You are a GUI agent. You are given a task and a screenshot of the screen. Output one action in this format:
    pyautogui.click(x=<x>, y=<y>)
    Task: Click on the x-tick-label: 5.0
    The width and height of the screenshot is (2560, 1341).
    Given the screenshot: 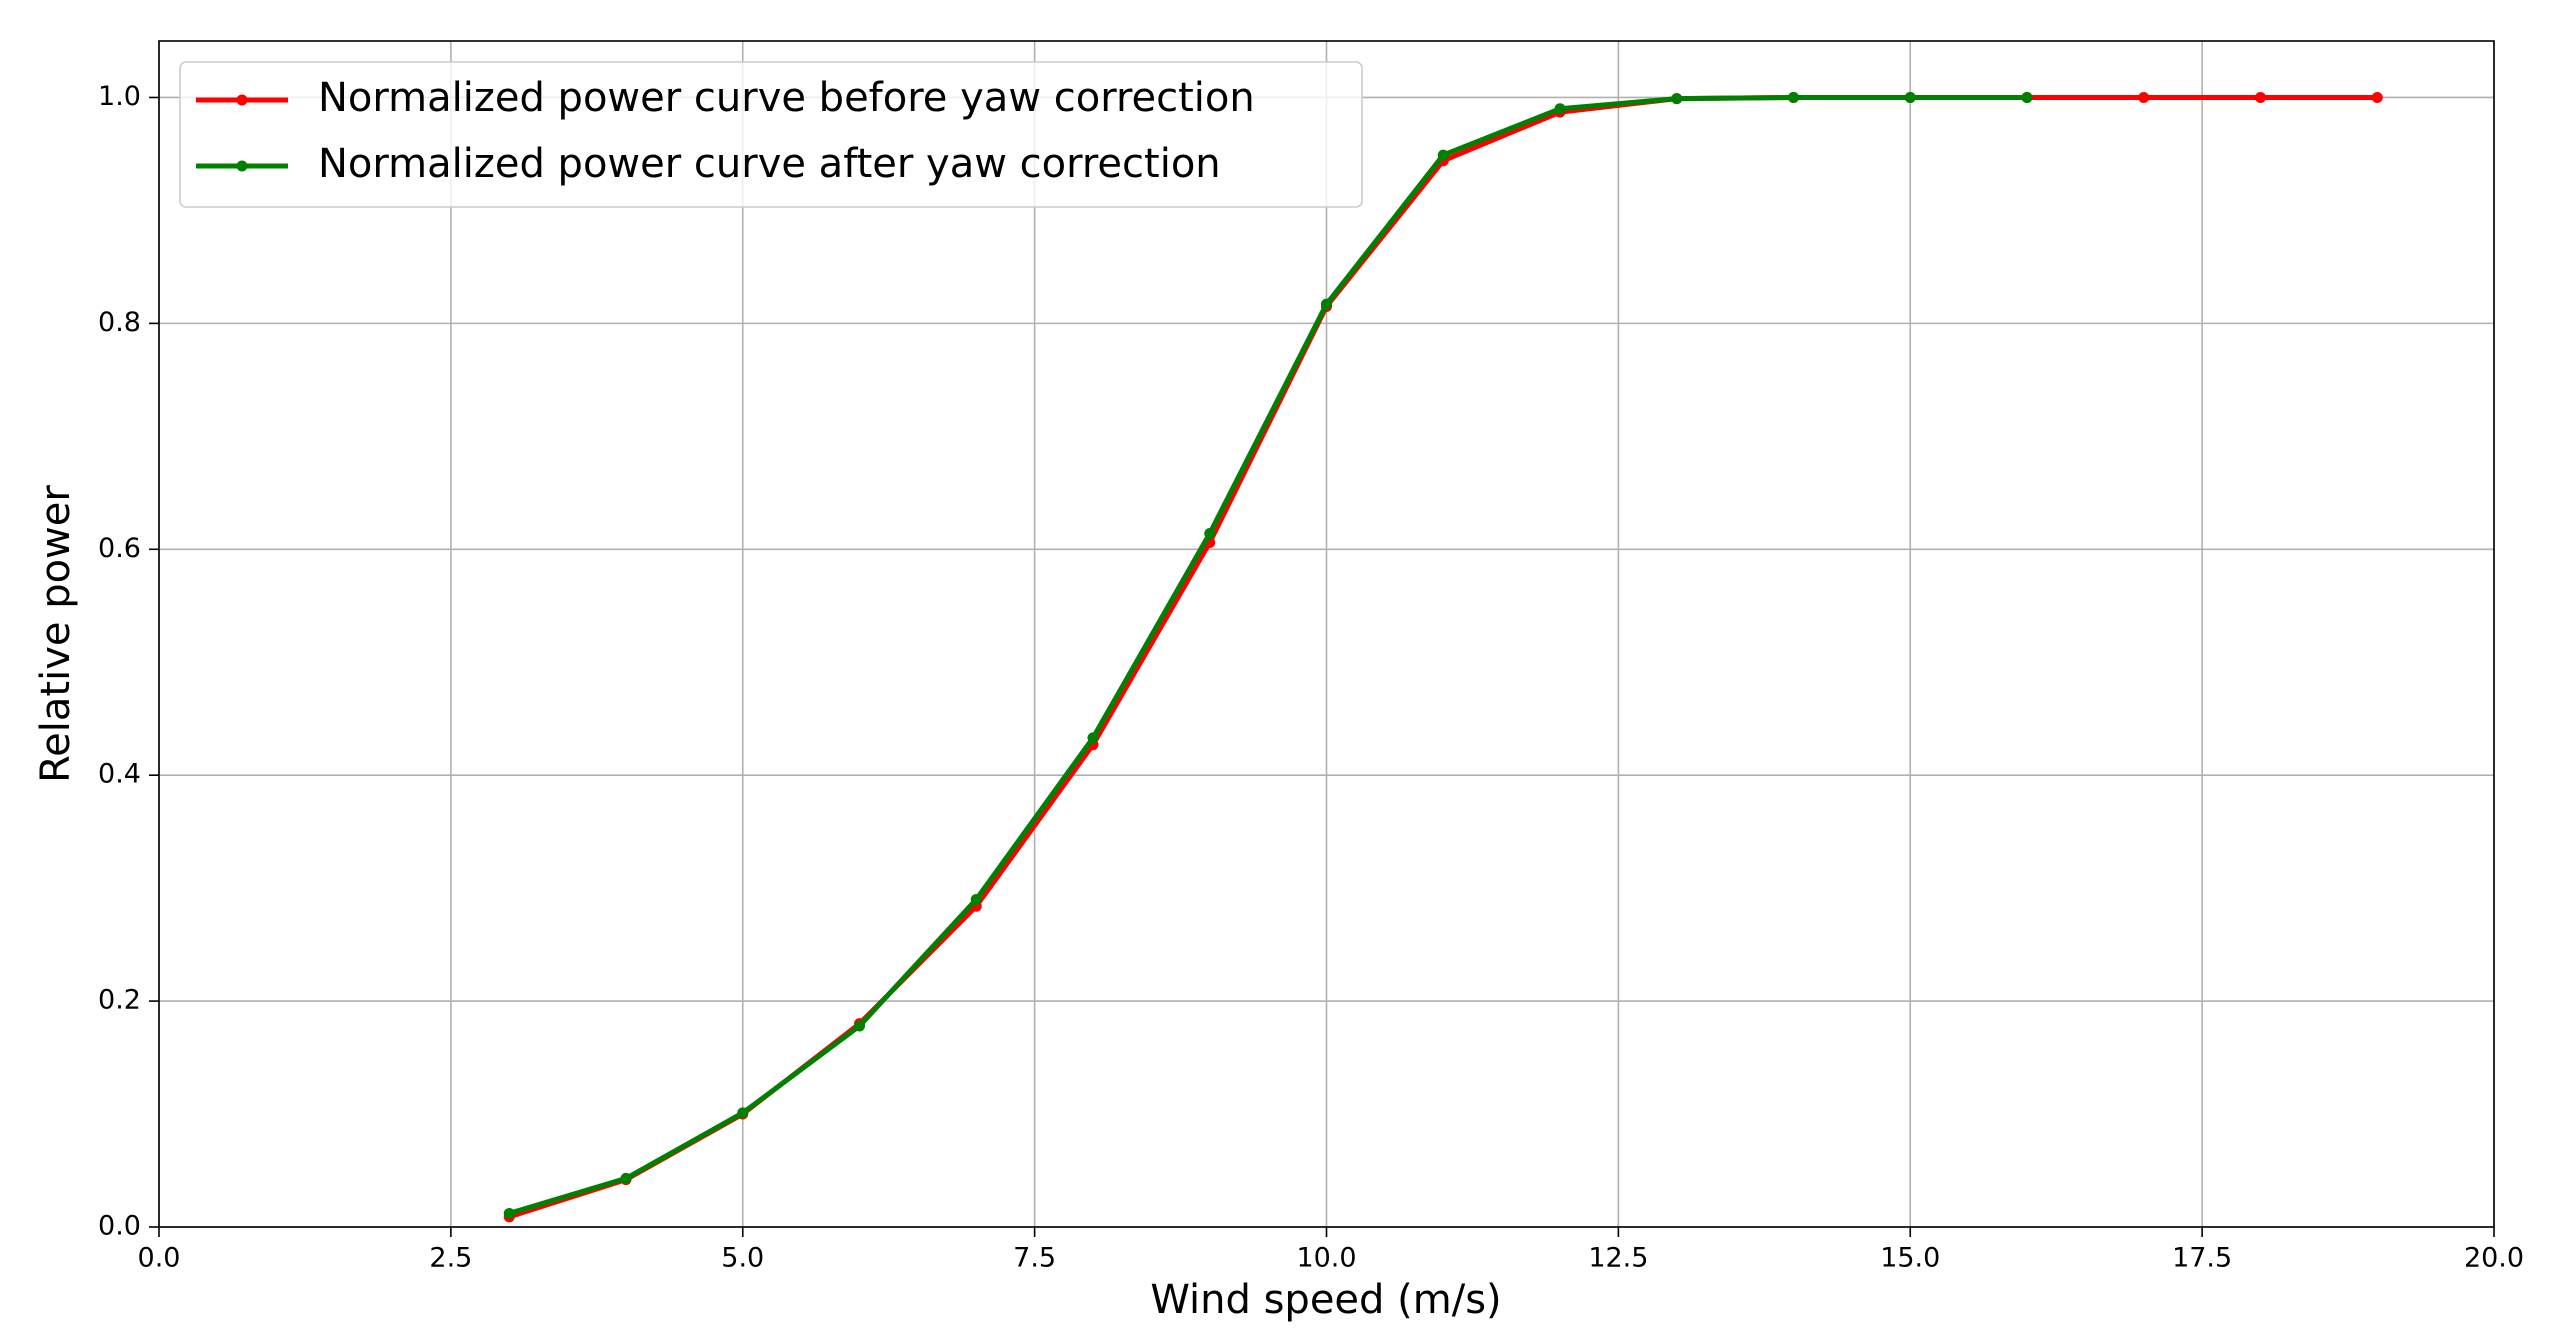 What is the action you would take?
    pyautogui.click(x=742, y=1258)
    